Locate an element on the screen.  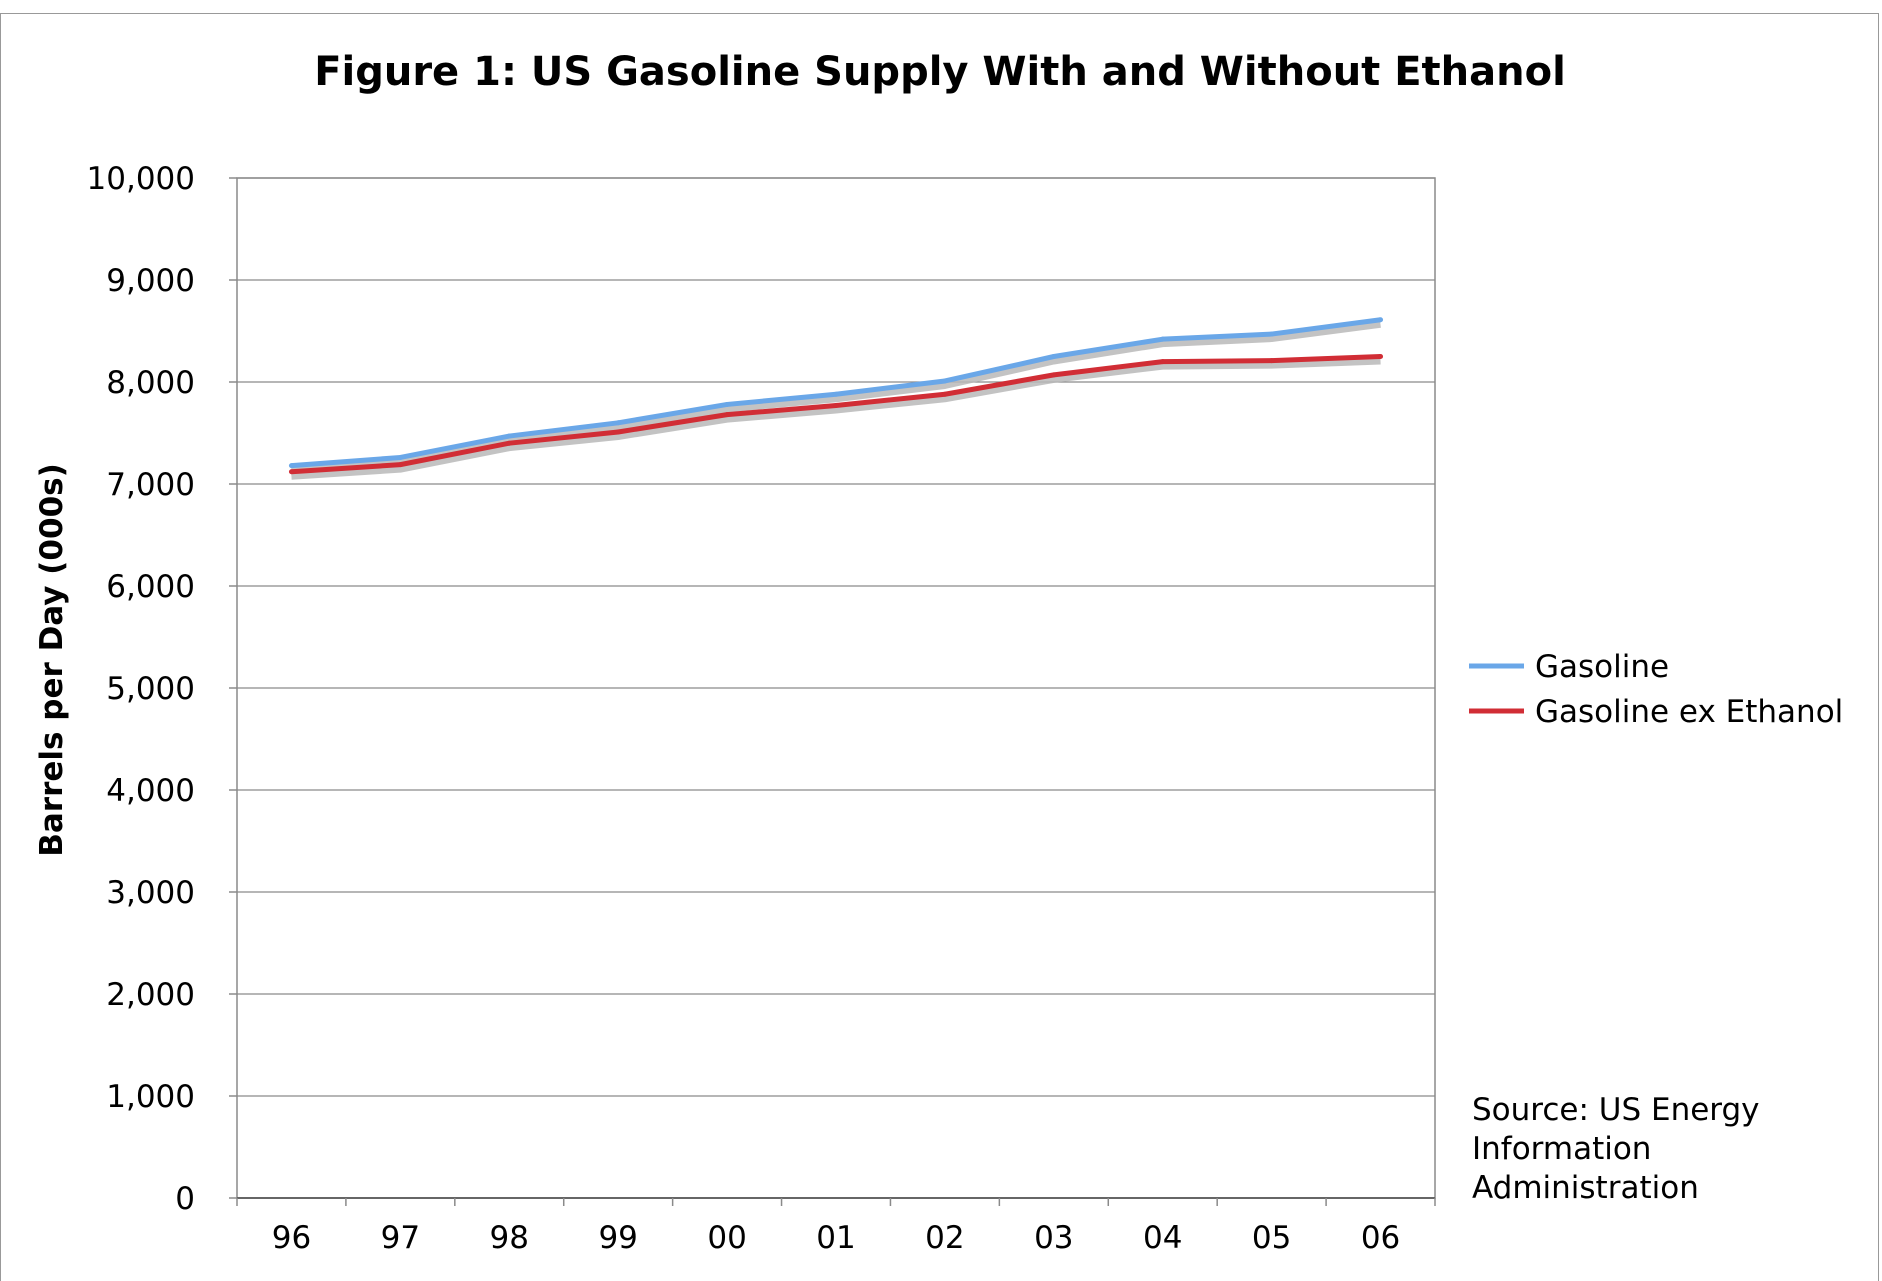
y-tick-label-1: 1,000 is located at coordinates (150, 1097).